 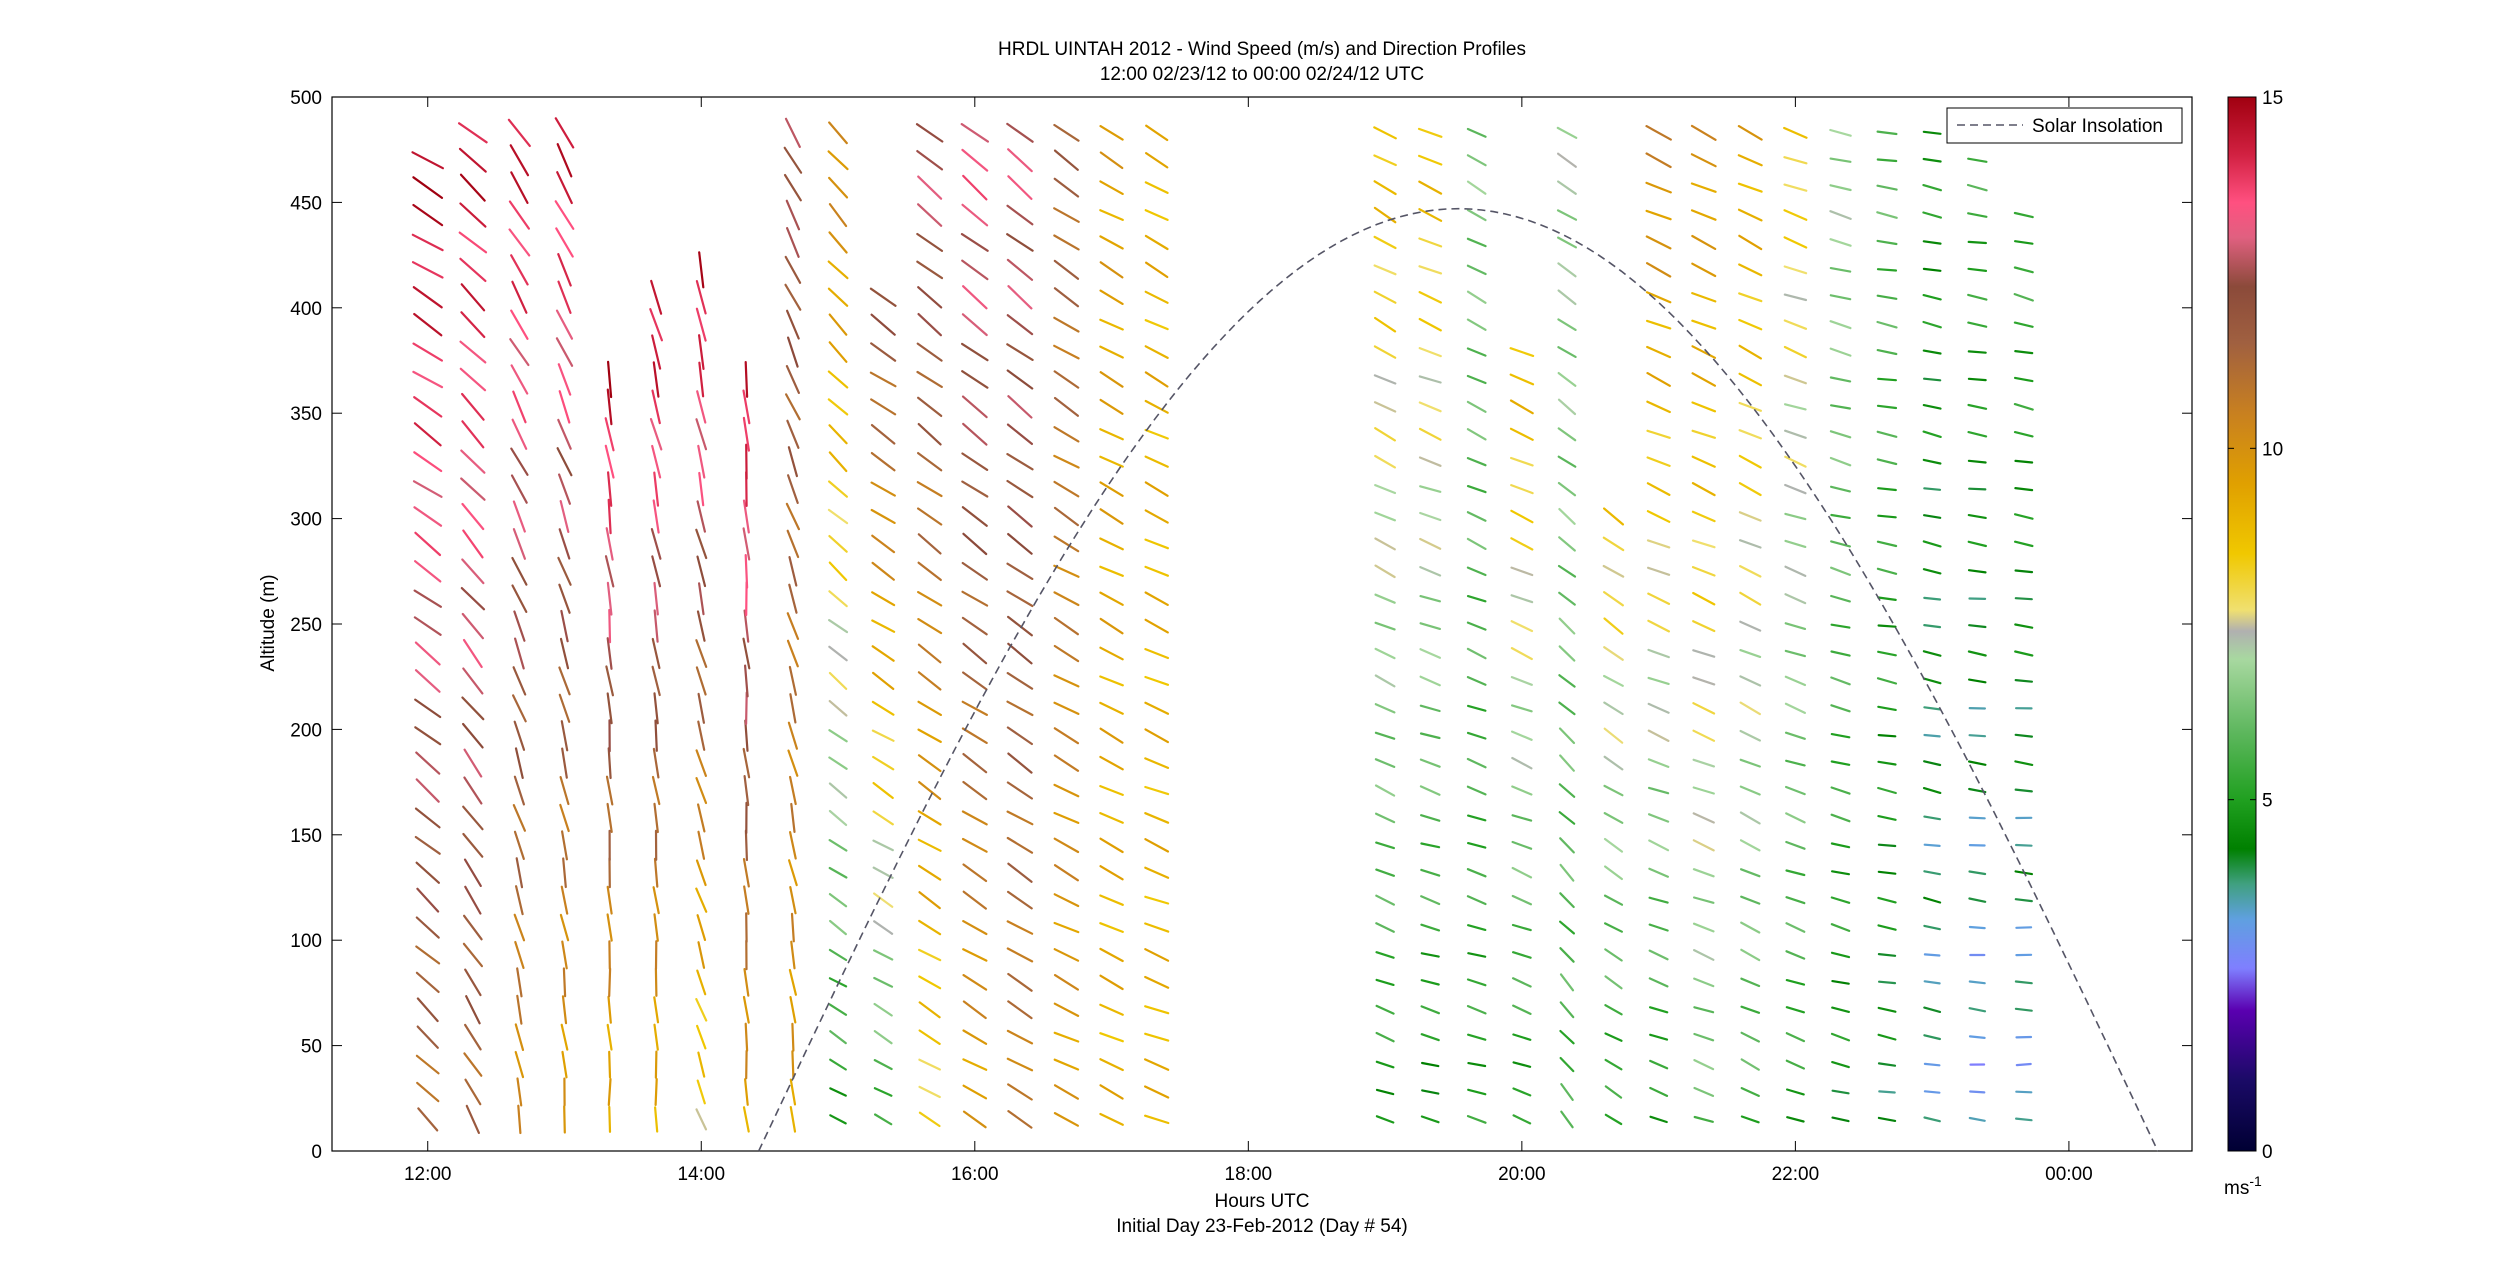 I want to click on colorbar-unit: ms-1, so click(x=2243, y=1186).